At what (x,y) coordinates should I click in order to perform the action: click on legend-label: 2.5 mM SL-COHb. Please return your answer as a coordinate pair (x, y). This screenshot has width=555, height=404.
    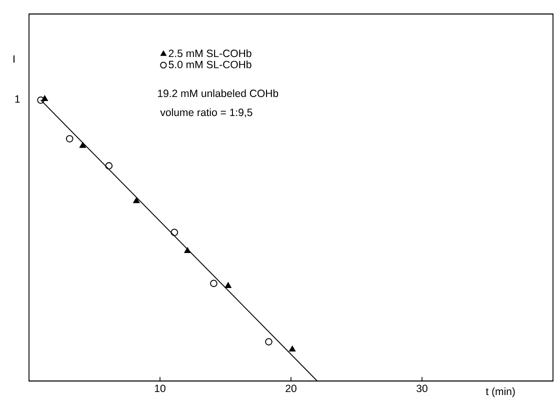
    Looking at the image, I should click on (210, 53).